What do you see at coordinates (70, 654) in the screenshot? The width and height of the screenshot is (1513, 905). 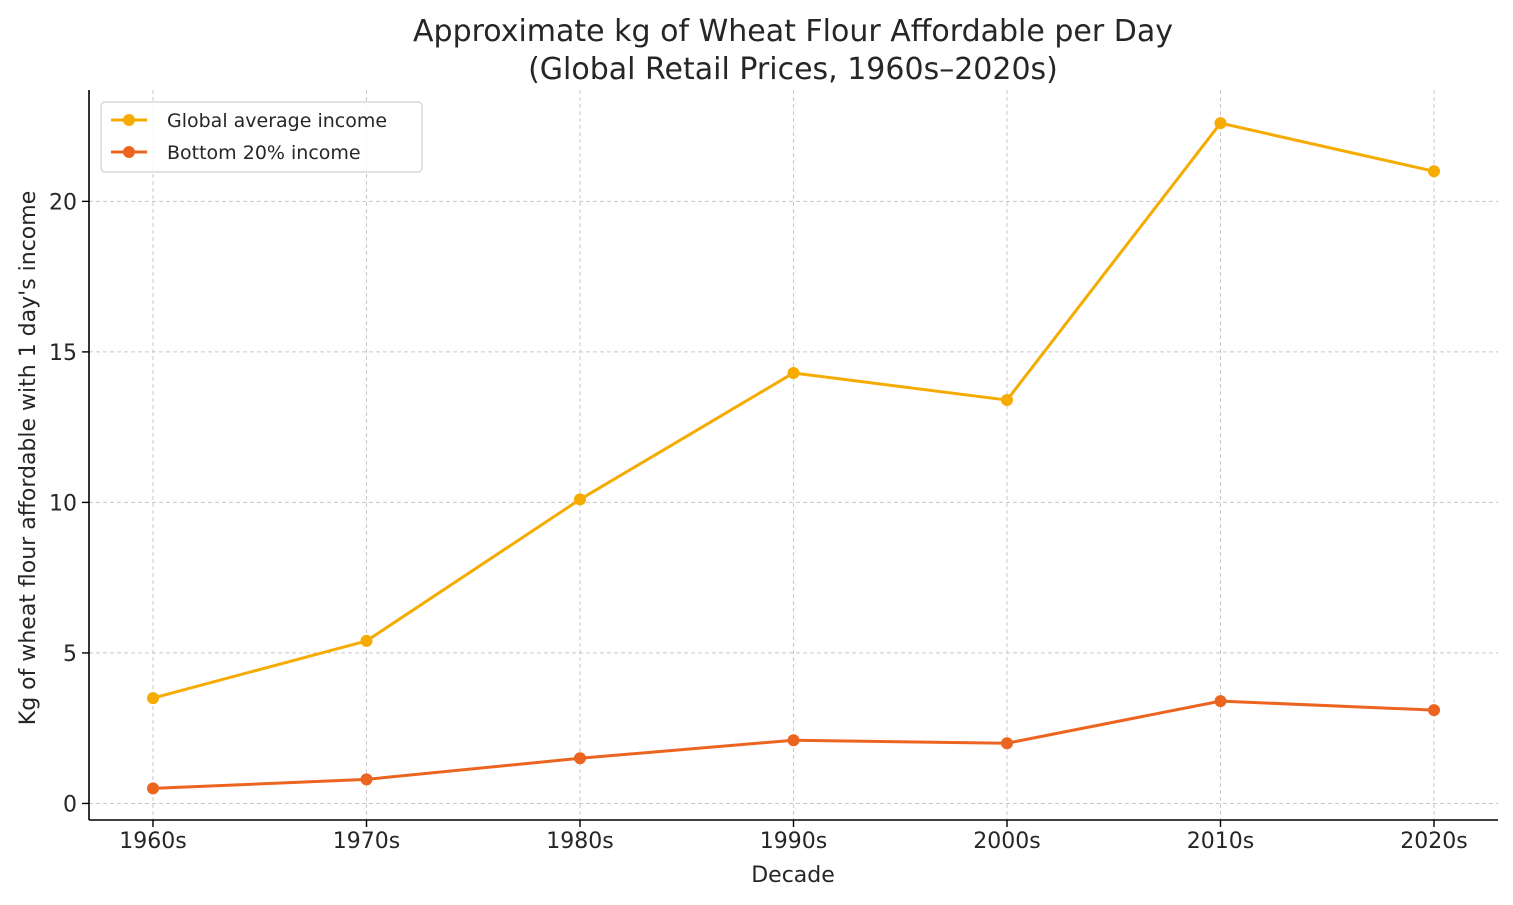 I see `y-tick-label: 5` at bounding box center [70, 654].